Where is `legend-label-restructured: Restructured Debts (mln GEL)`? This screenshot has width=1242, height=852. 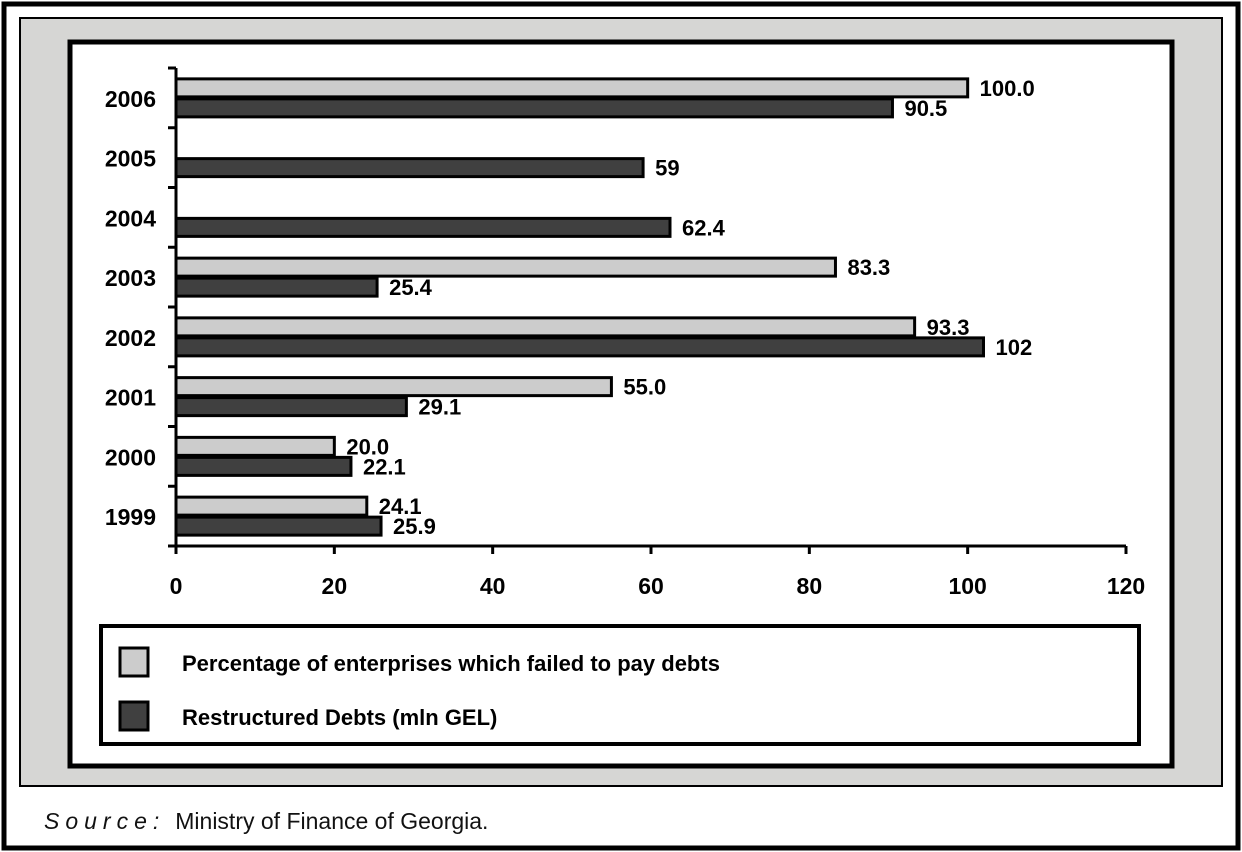
legend-label-restructured: Restructured Debts (mln GEL) is located at coordinates (339, 717).